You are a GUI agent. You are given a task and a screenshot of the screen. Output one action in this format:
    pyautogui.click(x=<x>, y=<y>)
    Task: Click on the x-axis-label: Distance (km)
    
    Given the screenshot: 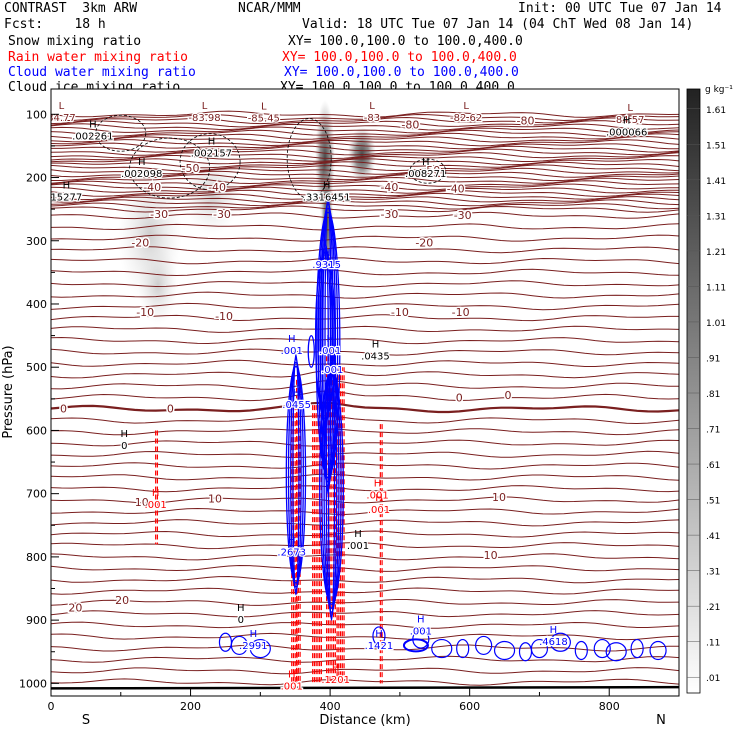 What is the action you would take?
    pyautogui.click(x=364, y=720)
    